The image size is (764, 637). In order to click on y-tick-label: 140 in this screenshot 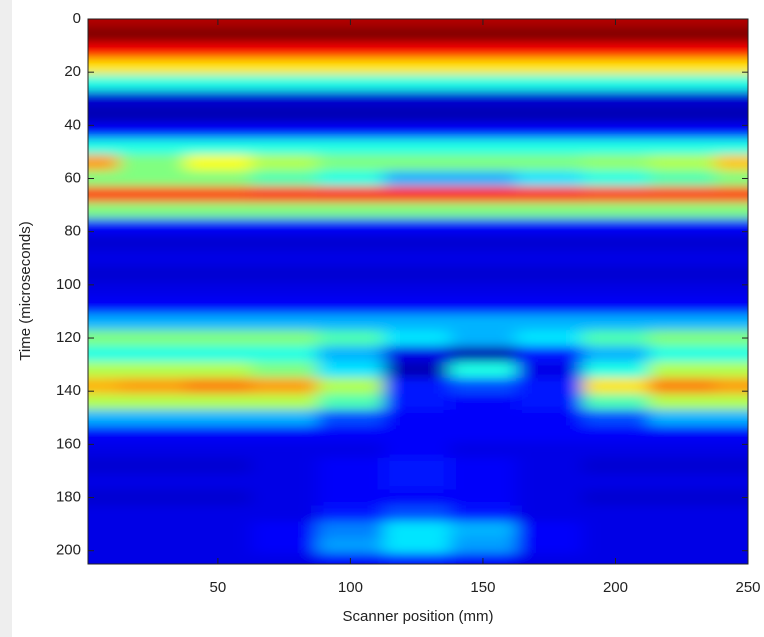, I will do `click(68, 390)`.